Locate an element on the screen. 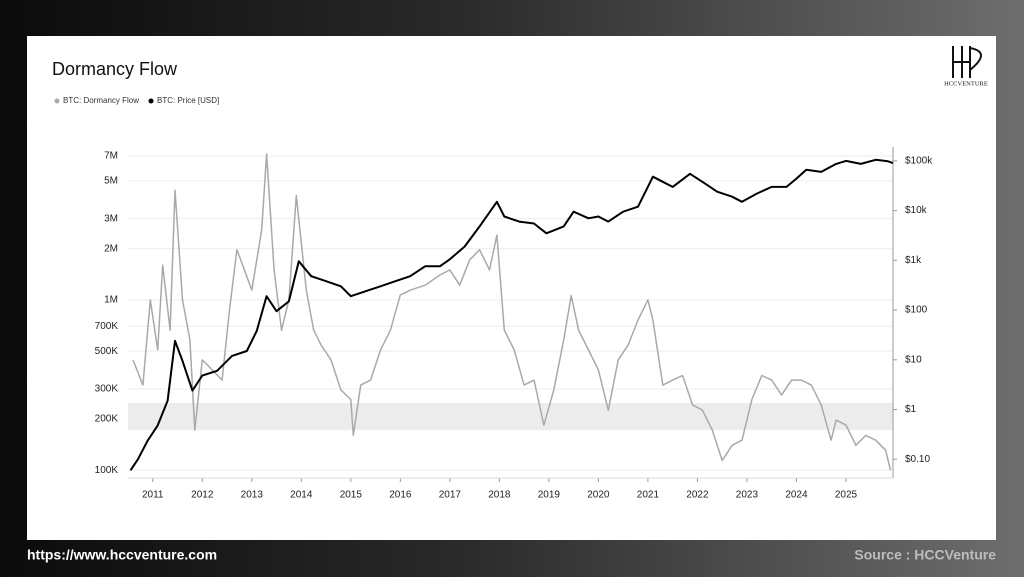 This screenshot has width=1024, height=577. y2-tick-label: $1k is located at coordinates (913, 260).